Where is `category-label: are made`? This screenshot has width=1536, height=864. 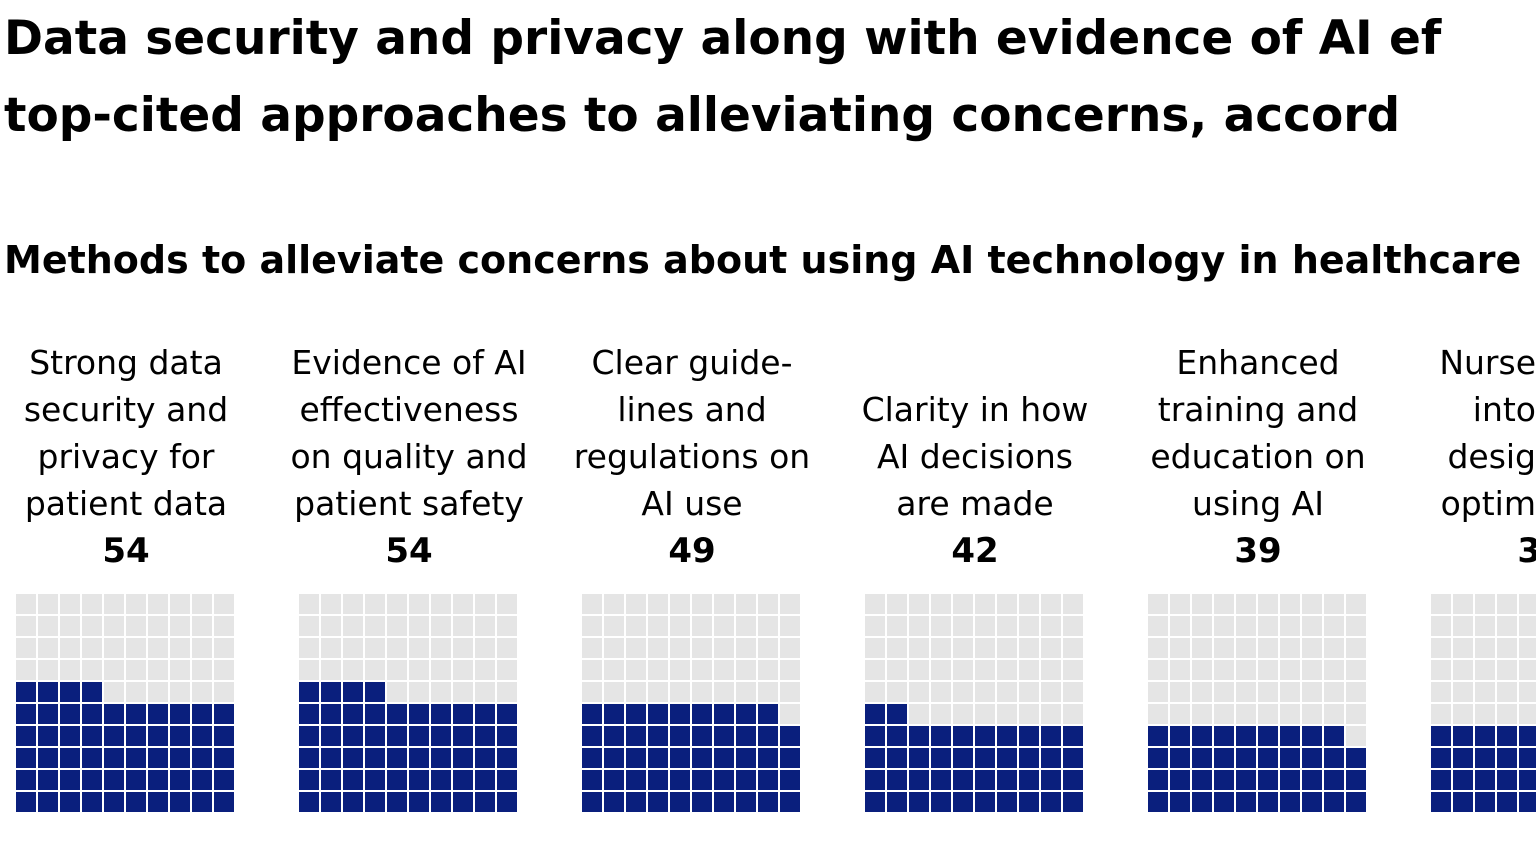 category-label: are made is located at coordinates (974, 503).